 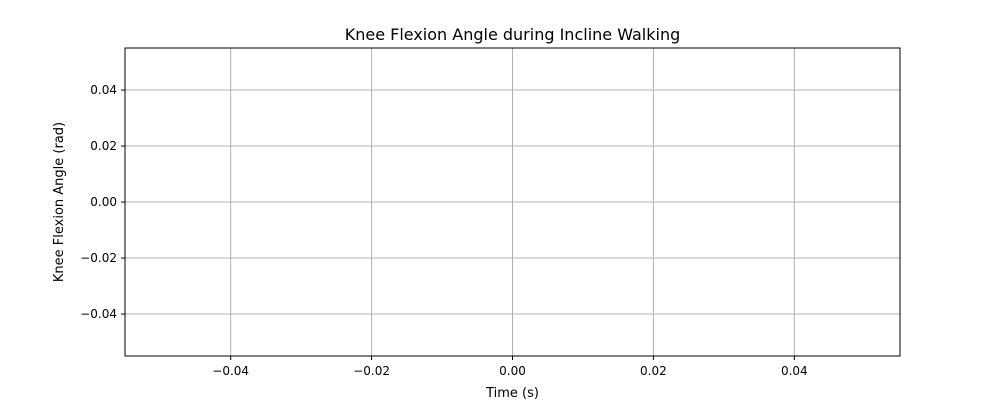 I want to click on x-axis-label: Time (s), so click(x=512, y=393).